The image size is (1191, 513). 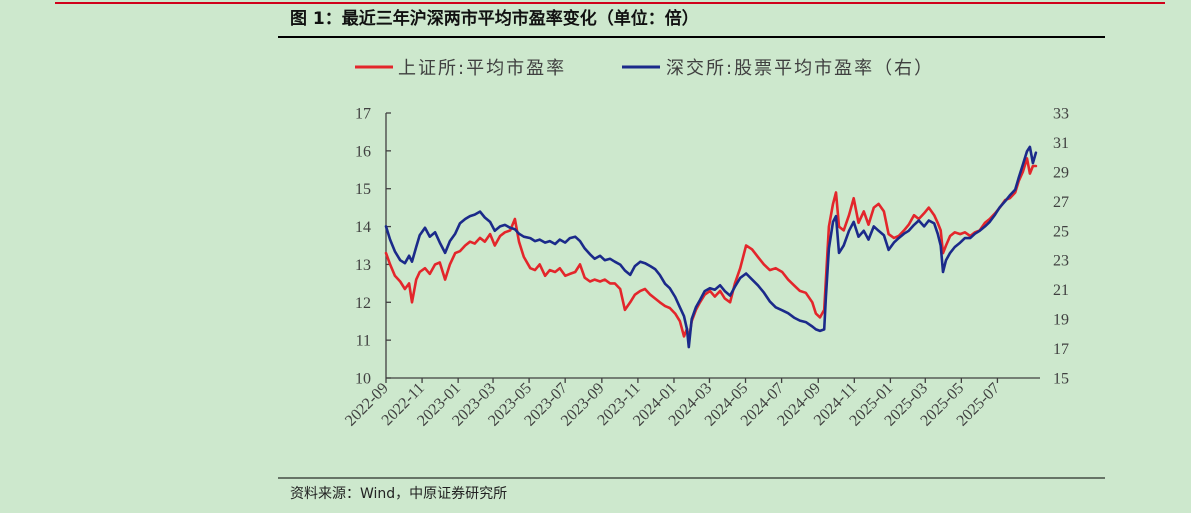 I want to click on y-left-tick-label: 13, so click(x=363, y=265).